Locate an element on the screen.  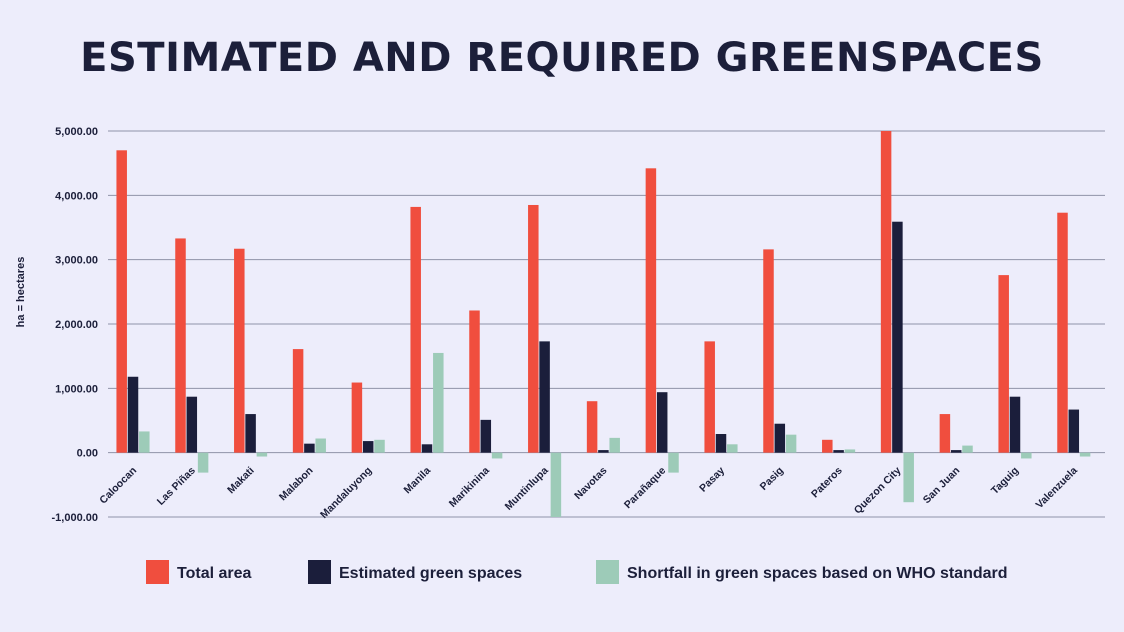
x-tick-label: Manila is located at coordinates (418, 481).